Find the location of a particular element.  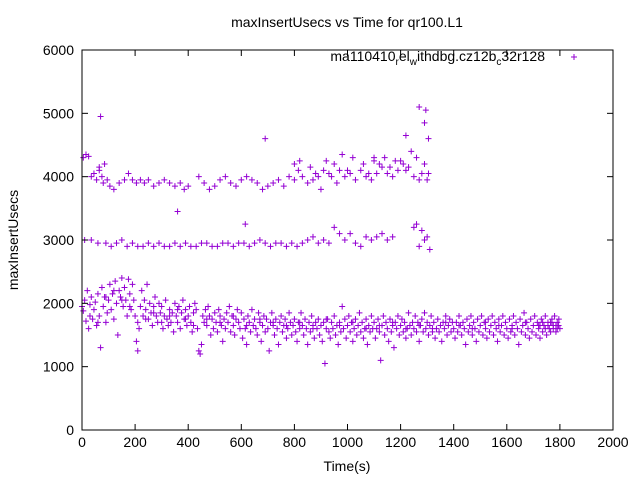

chart-title: maxInsertUsecs vs Time for qr100.L1 is located at coordinates (347, 22).